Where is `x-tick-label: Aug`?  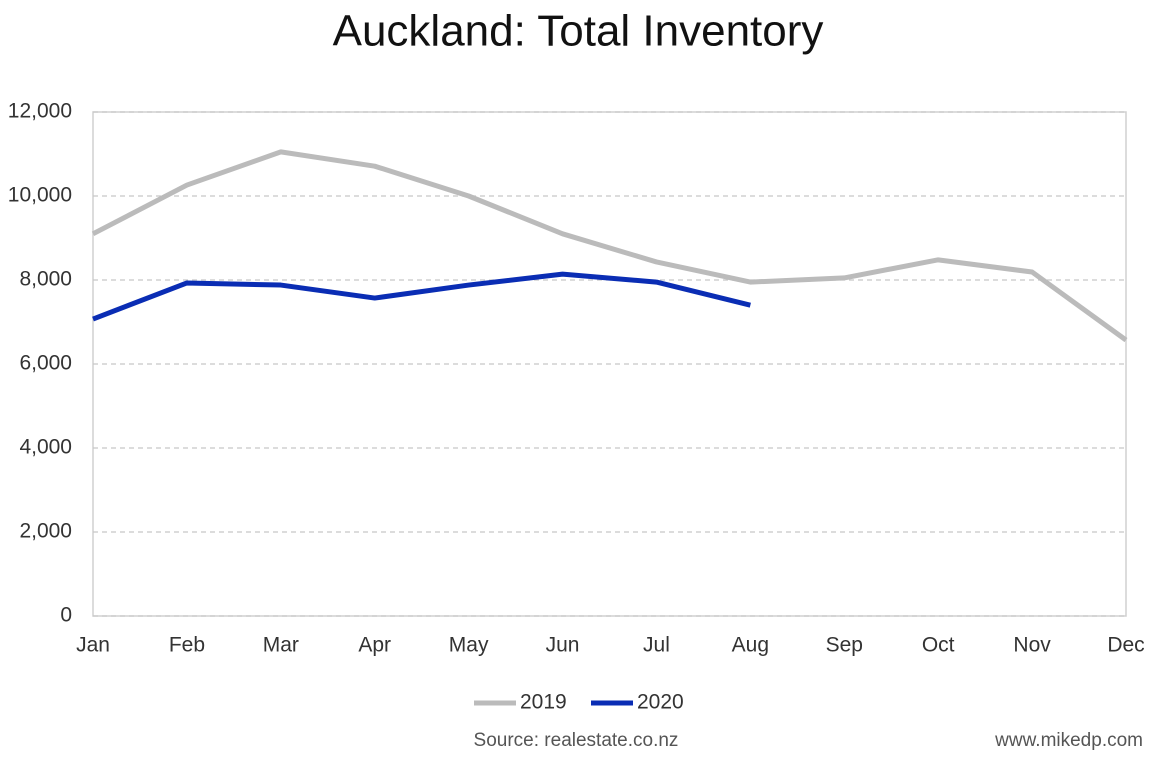 x-tick-label: Aug is located at coordinates (750, 645).